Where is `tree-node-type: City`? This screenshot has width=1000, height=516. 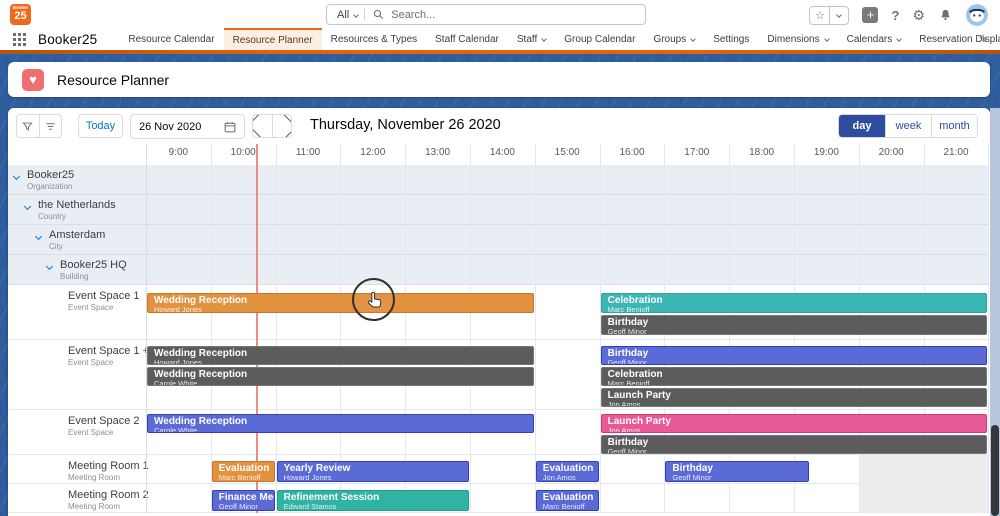 tree-node-type: City is located at coordinates (56, 246).